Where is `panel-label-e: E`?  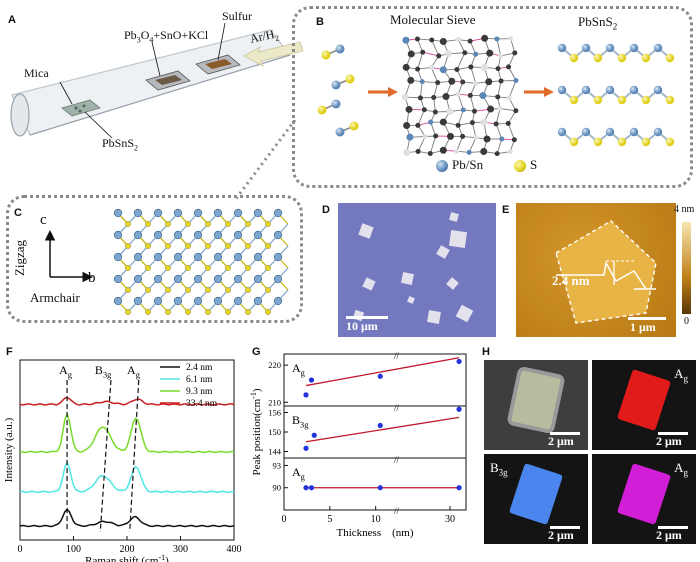 panel-label-e: E is located at coordinates (506, 210).